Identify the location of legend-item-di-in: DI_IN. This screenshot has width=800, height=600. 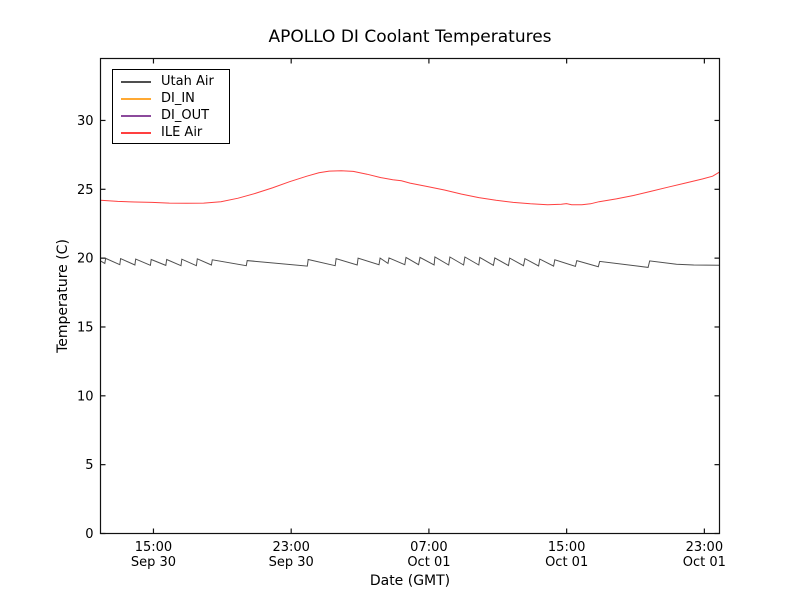
(171, 98).